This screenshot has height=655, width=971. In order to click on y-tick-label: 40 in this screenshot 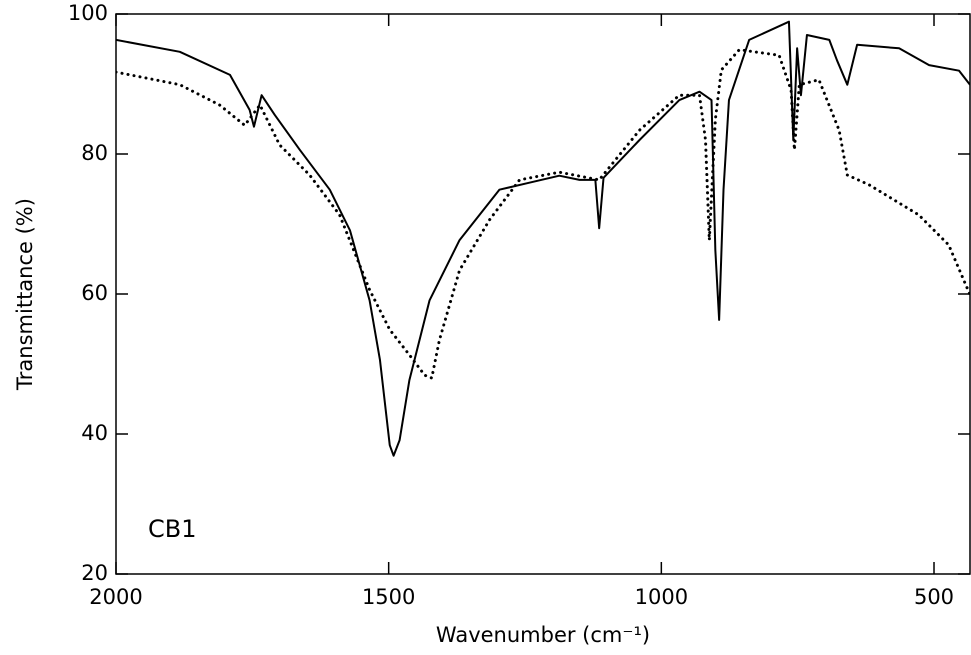, I will do `click(94, 433)`.